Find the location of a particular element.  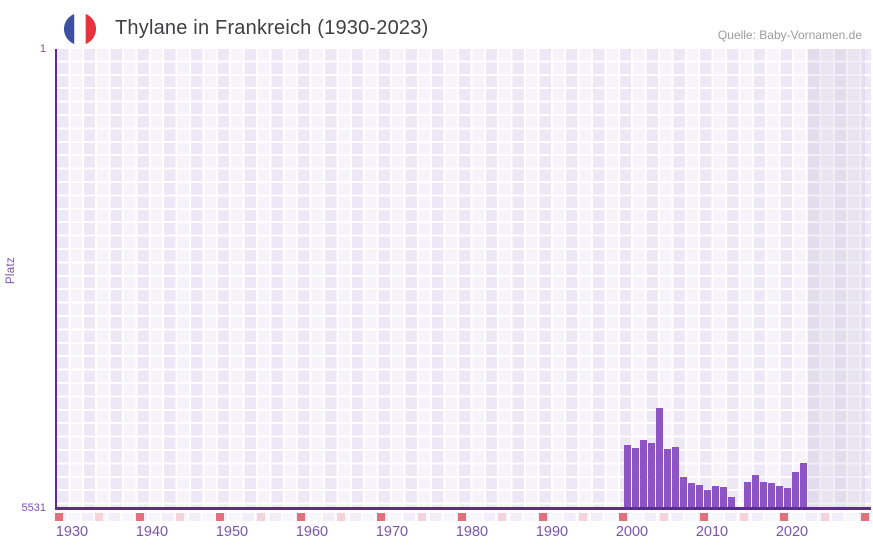

x-tick-1950: 1950 is located at coordinates (232, 532).